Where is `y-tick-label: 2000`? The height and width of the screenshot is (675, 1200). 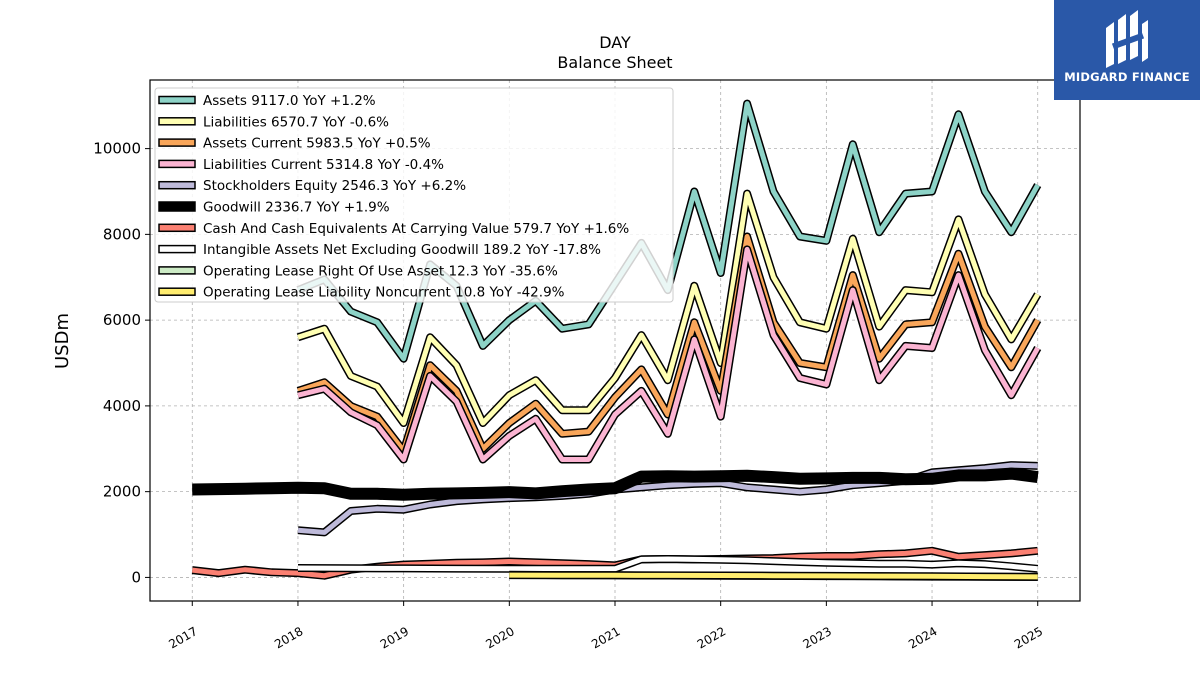 y-tick-label: 2000 is located at coordinates (122, 492).